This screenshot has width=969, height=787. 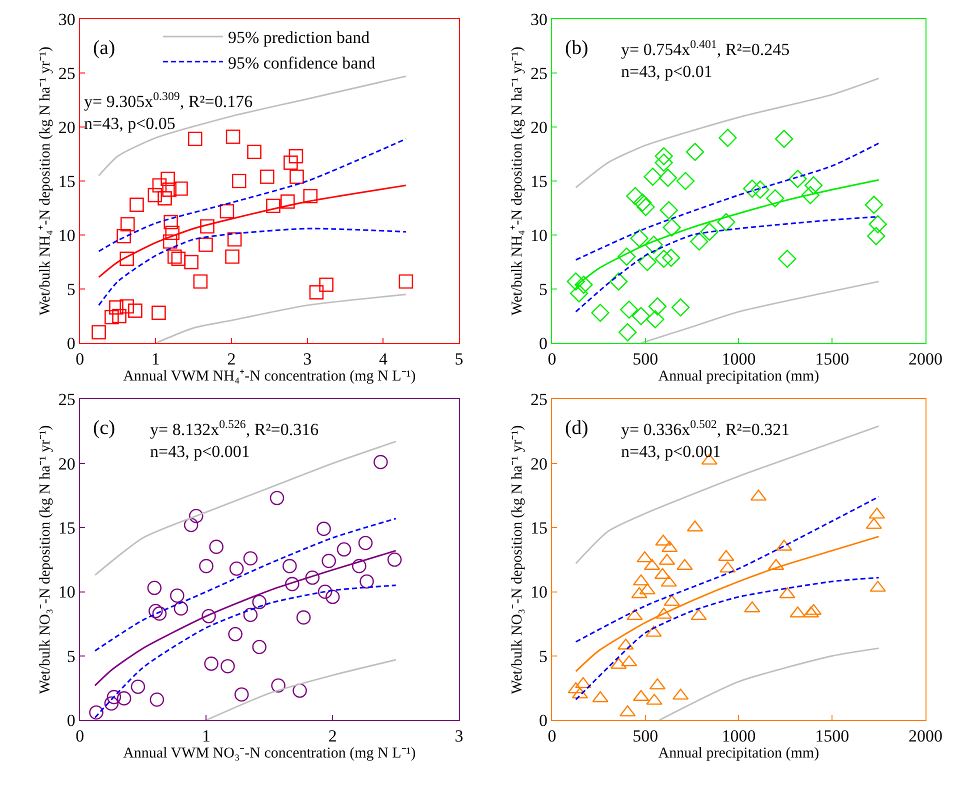 What do you see at coordinates (518, 181) in the screenshot?
I see `y-axis-title: Wet/bulk NH₄⁺-N deposition (kg N ha⁻¹ yr⁻¹)` at bounding box center [518, 181].